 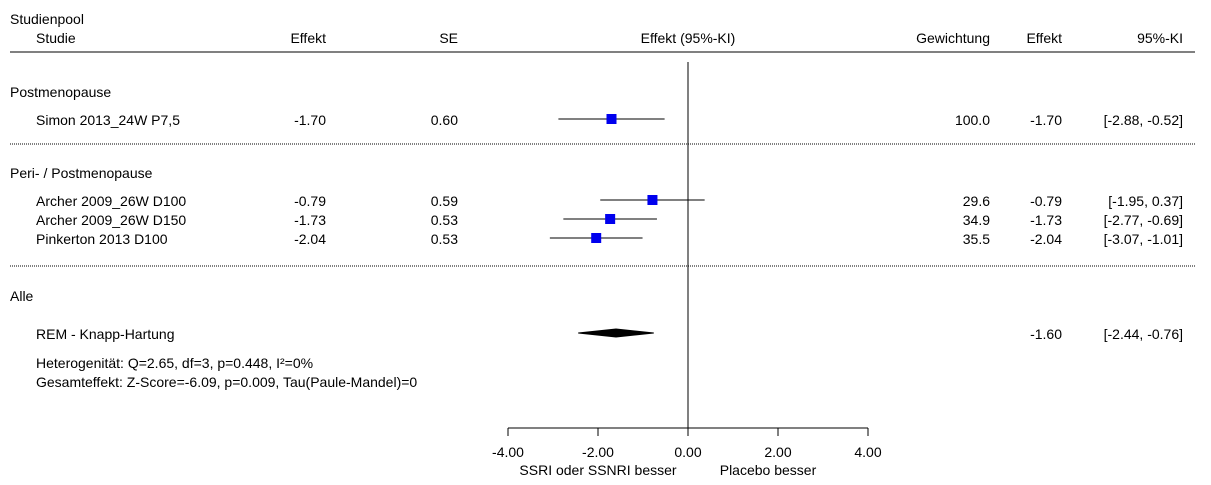 I want to click on x-tick-label: -2.00, so click(x=598, y=452).